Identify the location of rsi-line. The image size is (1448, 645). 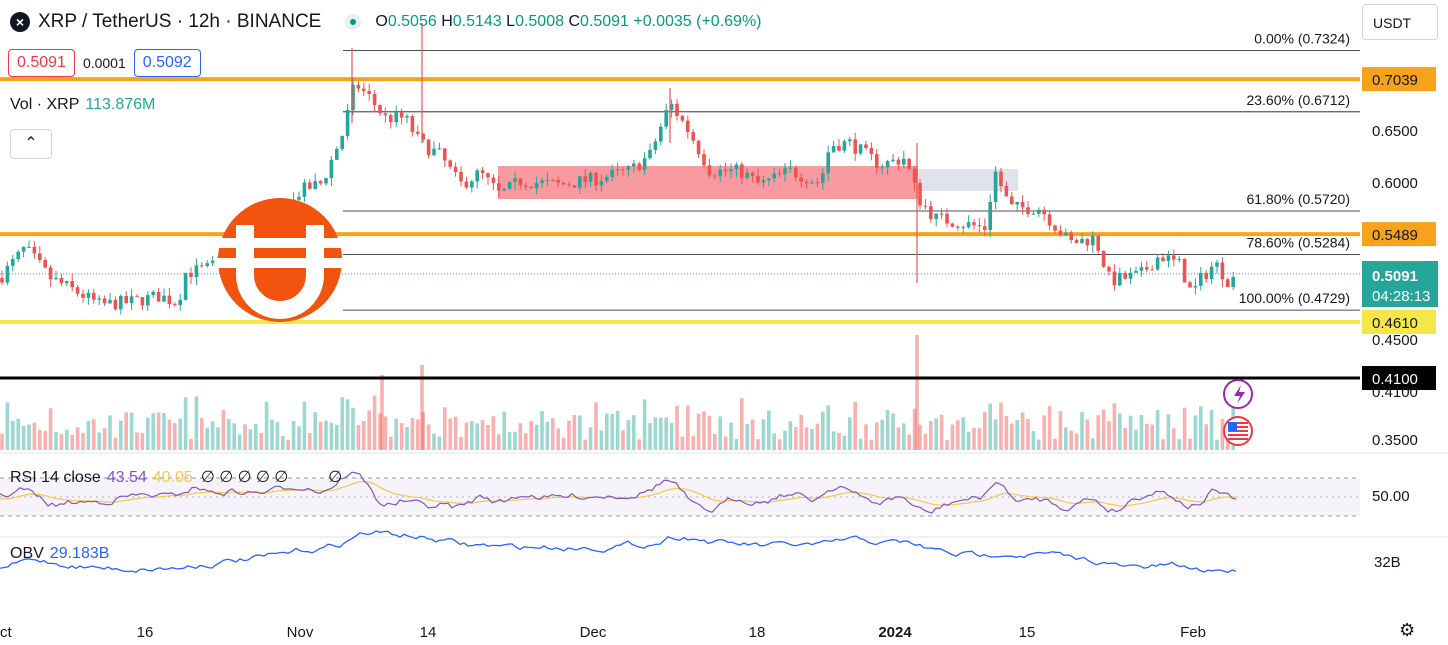
(618, 492).